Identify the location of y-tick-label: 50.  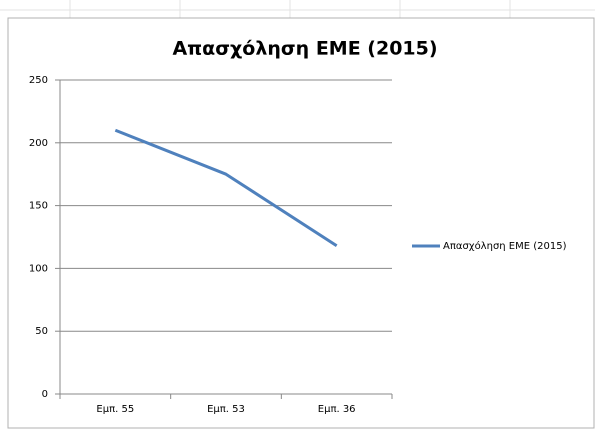
(41, 331).